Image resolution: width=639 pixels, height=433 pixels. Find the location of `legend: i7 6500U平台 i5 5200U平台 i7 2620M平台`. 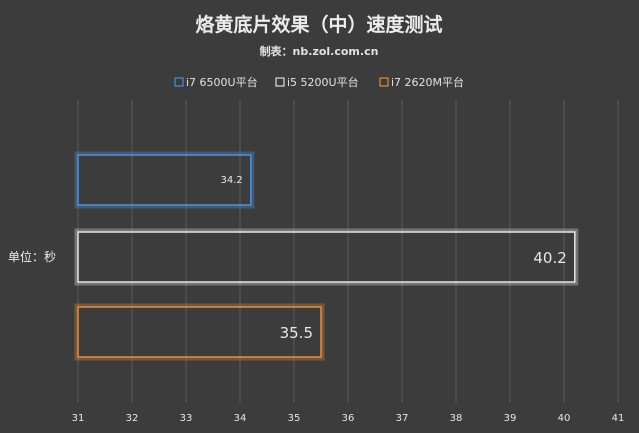

legend: i7 6500U平台 i5 5200U平台 i7 2620M平台 is located at coordinates (319, 82).